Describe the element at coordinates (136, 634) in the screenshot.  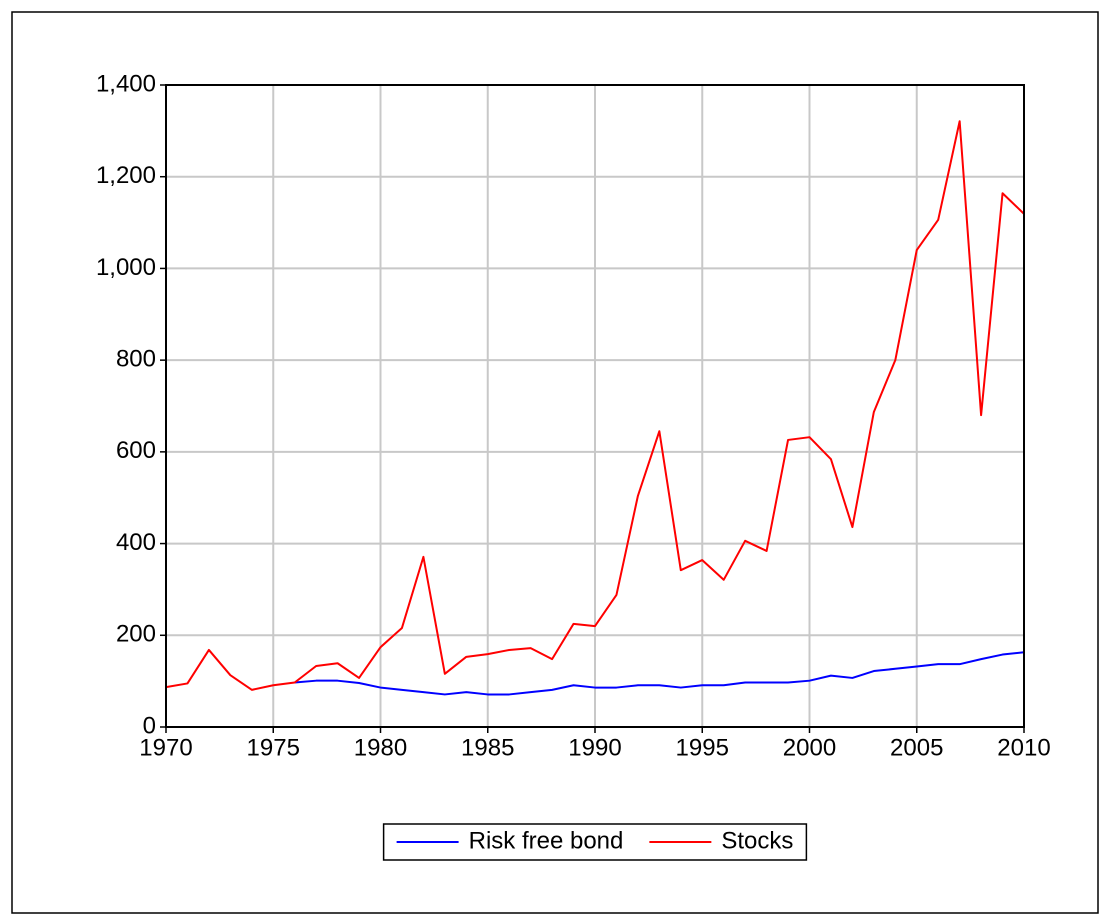
I see `y-tick-label: 200` at that location.